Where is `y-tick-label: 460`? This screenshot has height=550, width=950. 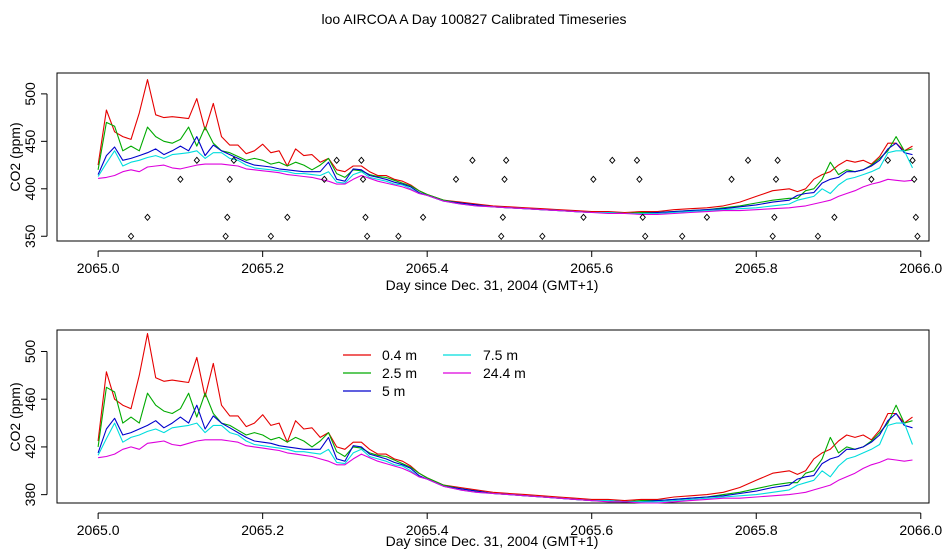
y-tick-label: 460 is located at coordinates (30, 399).